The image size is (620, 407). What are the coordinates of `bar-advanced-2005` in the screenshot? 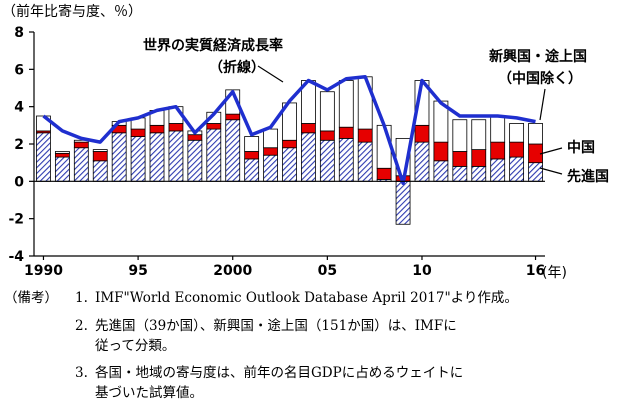 It's located at (327, 160).